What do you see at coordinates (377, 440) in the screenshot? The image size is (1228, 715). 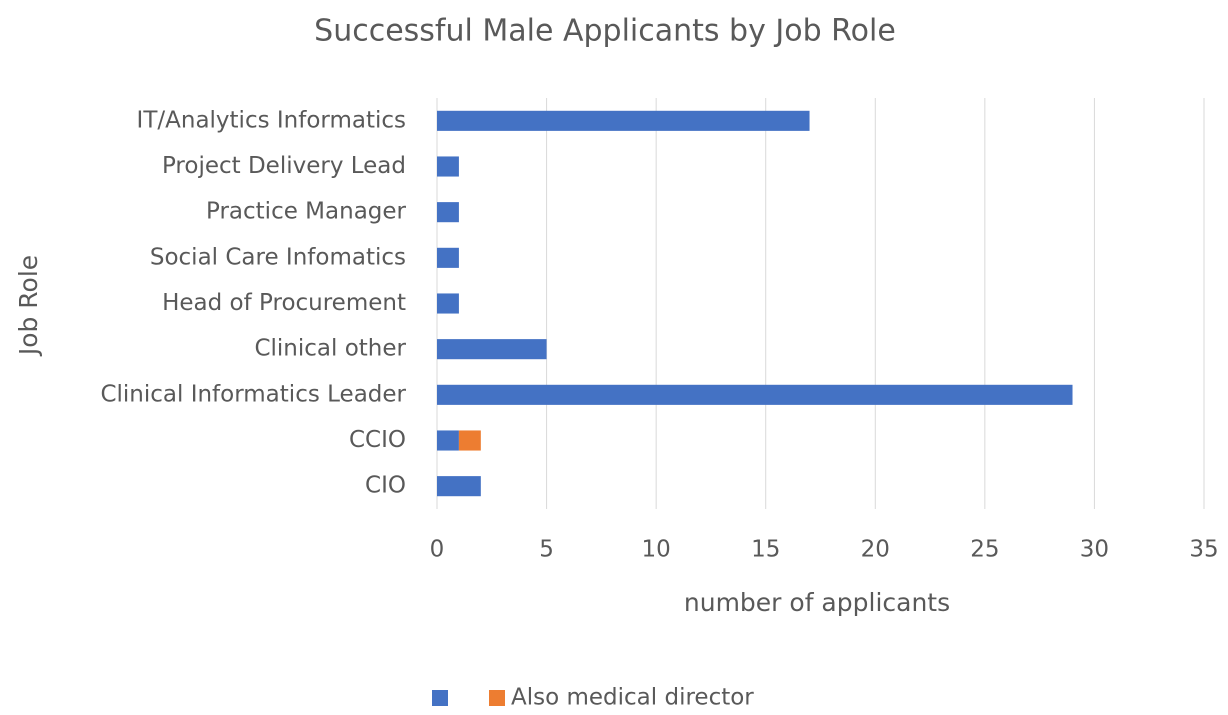 I see `y-tick-label: CCIO` at bounding box center [377, 440].